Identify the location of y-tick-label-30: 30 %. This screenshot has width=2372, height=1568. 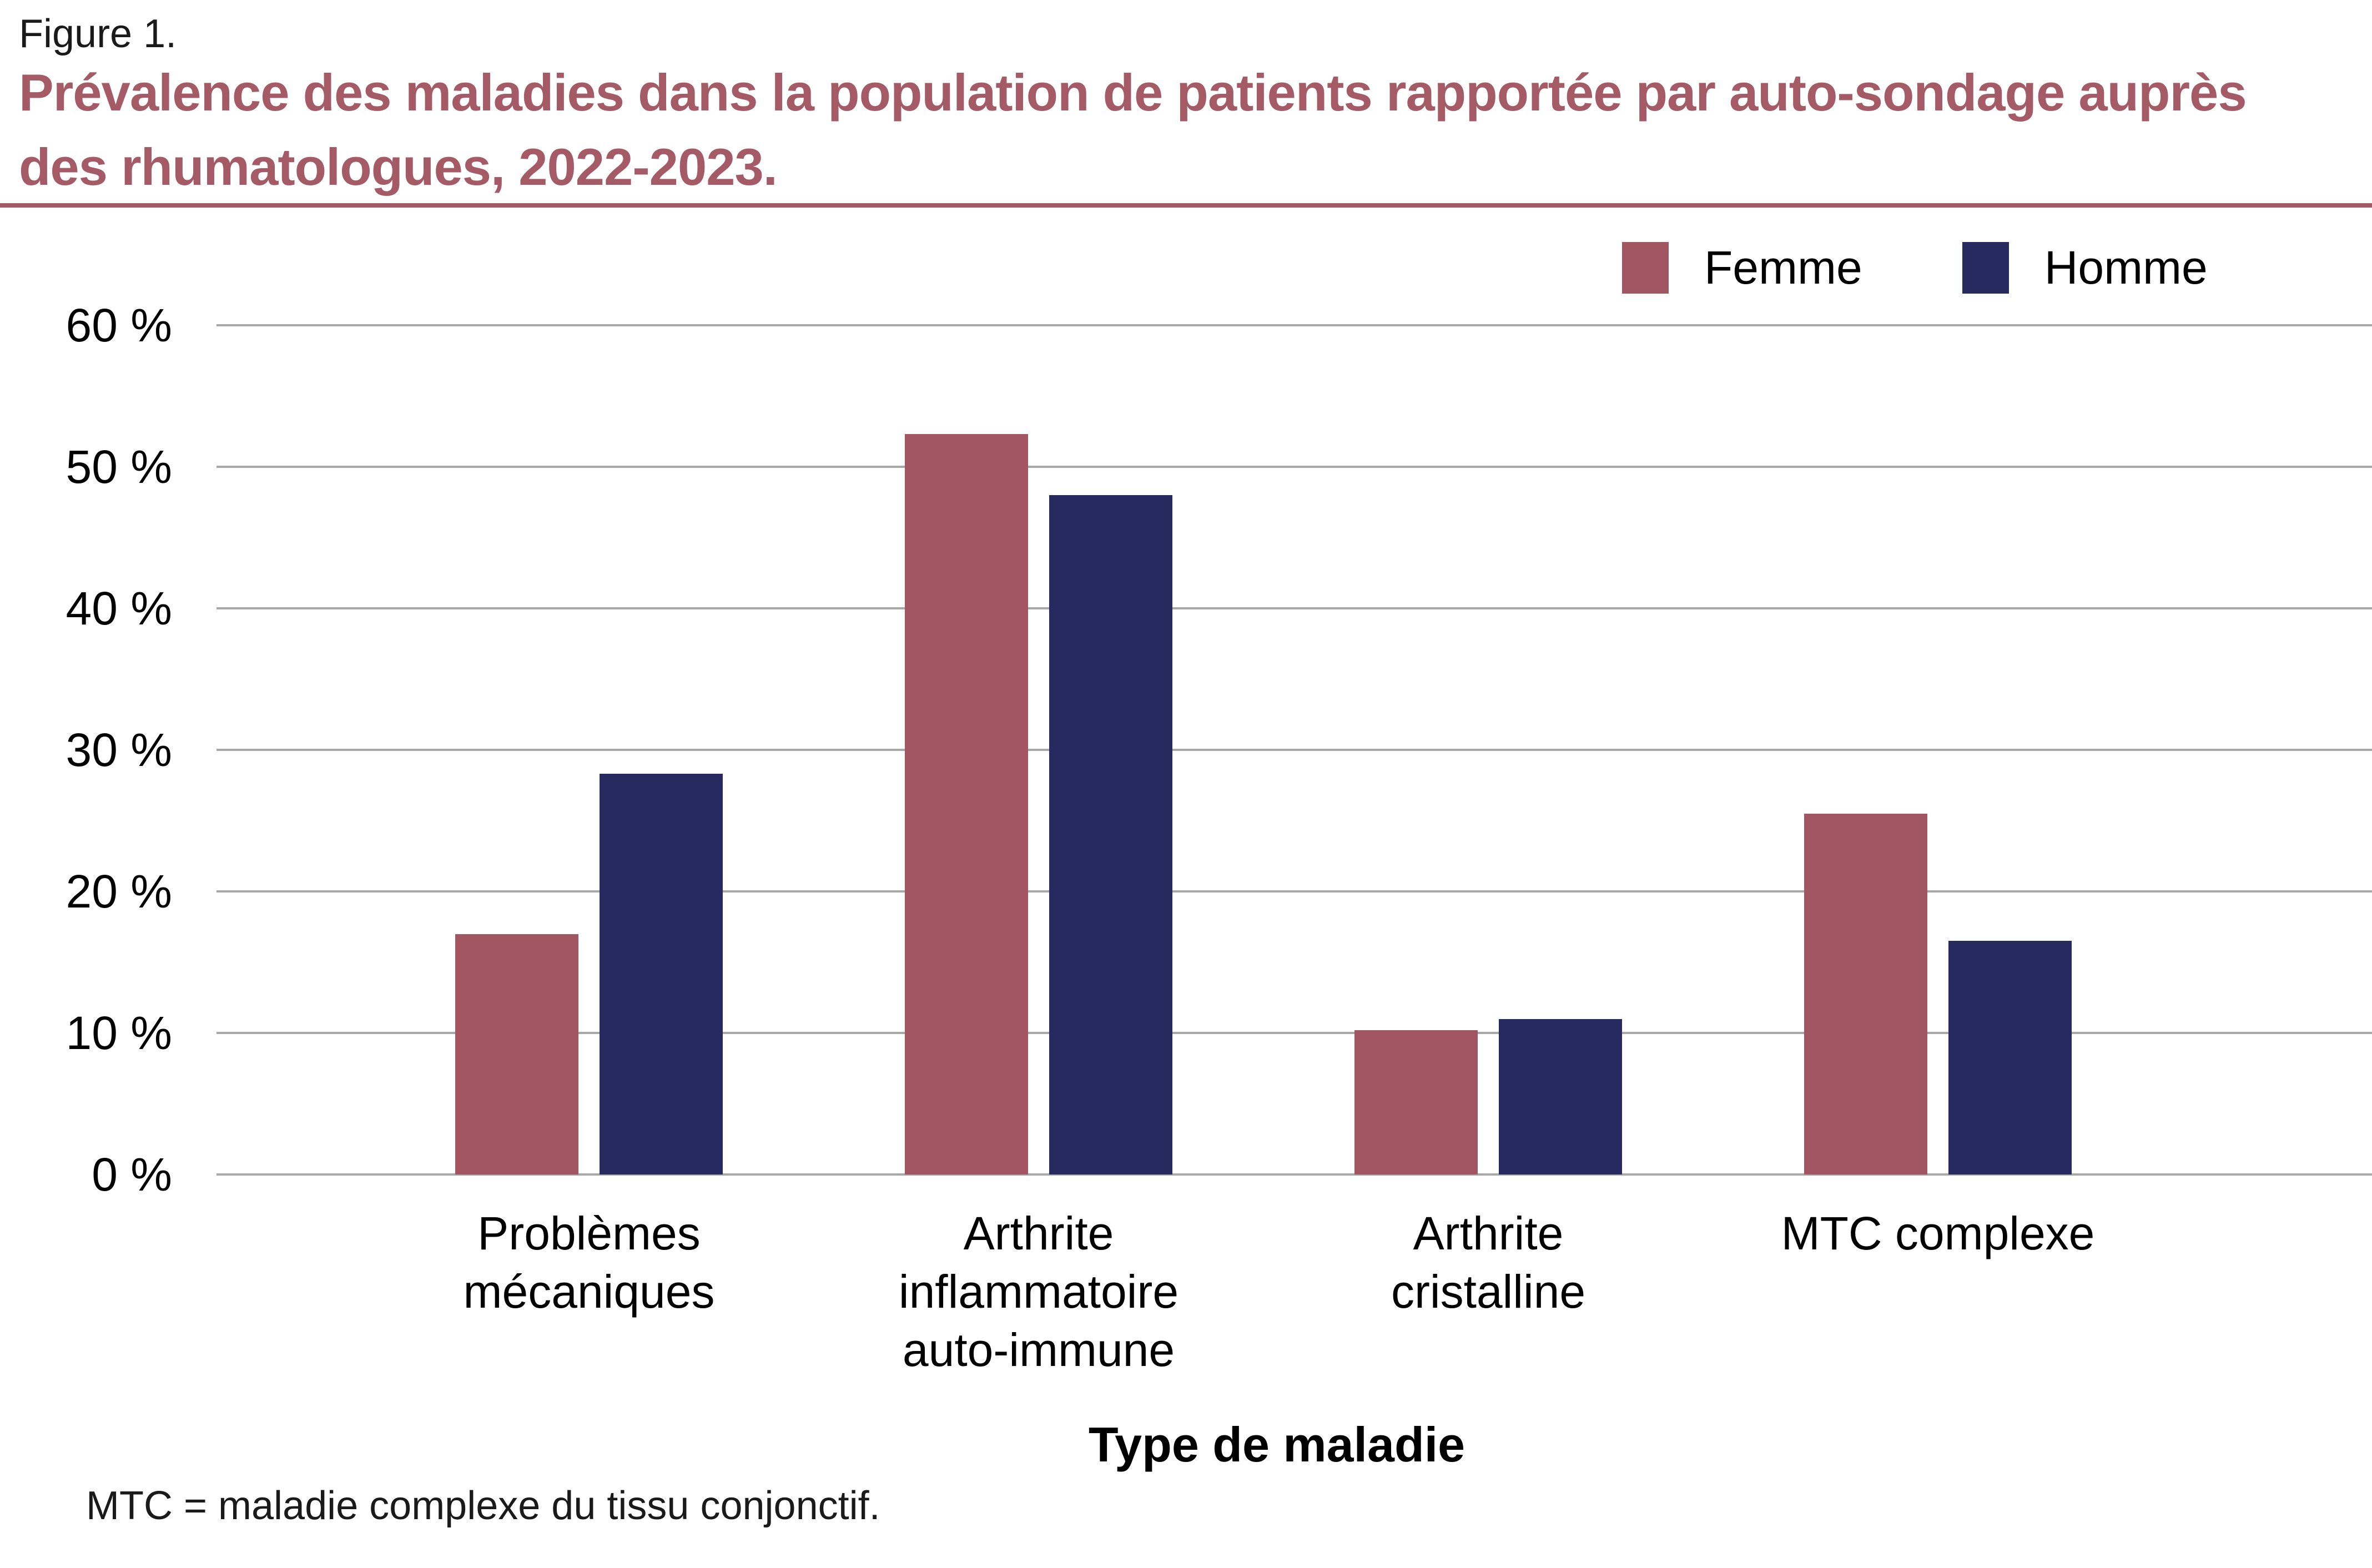
(119, 750).